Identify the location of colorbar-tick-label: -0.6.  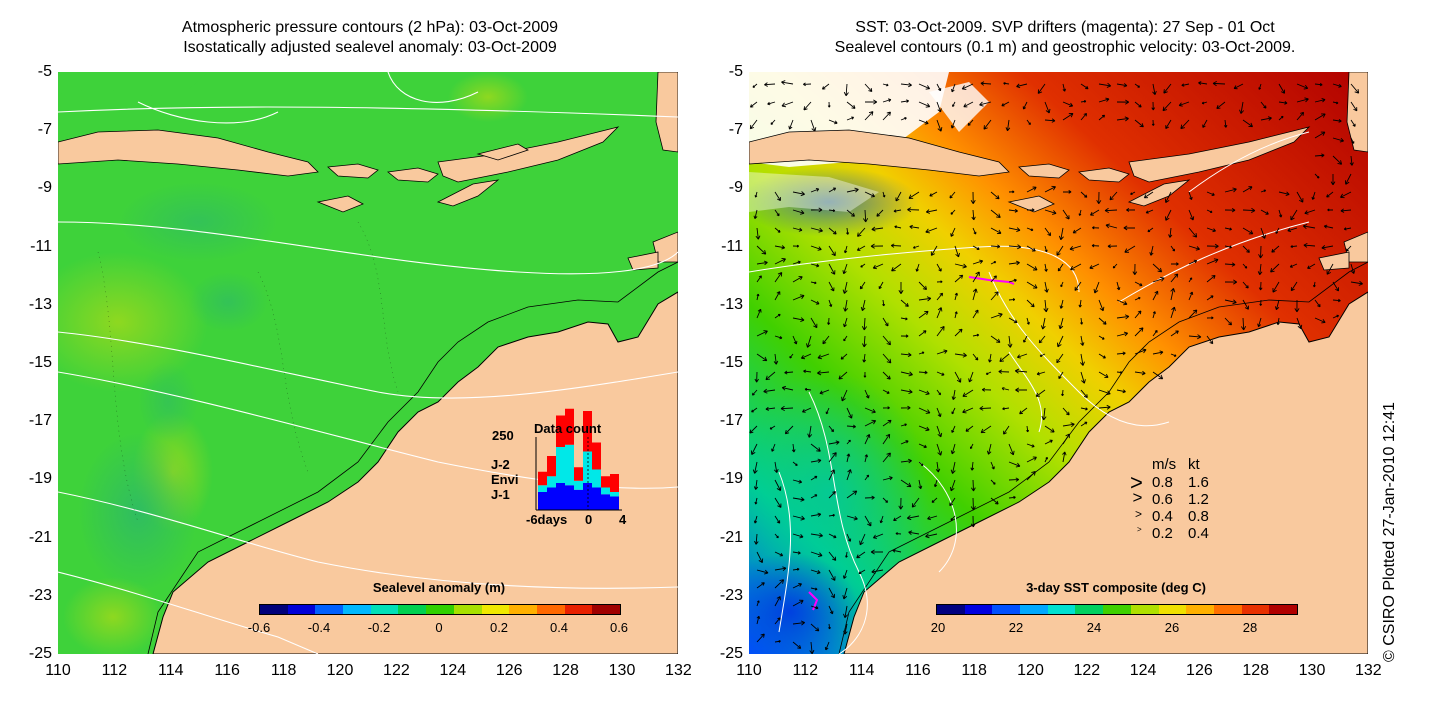
(259, 627).